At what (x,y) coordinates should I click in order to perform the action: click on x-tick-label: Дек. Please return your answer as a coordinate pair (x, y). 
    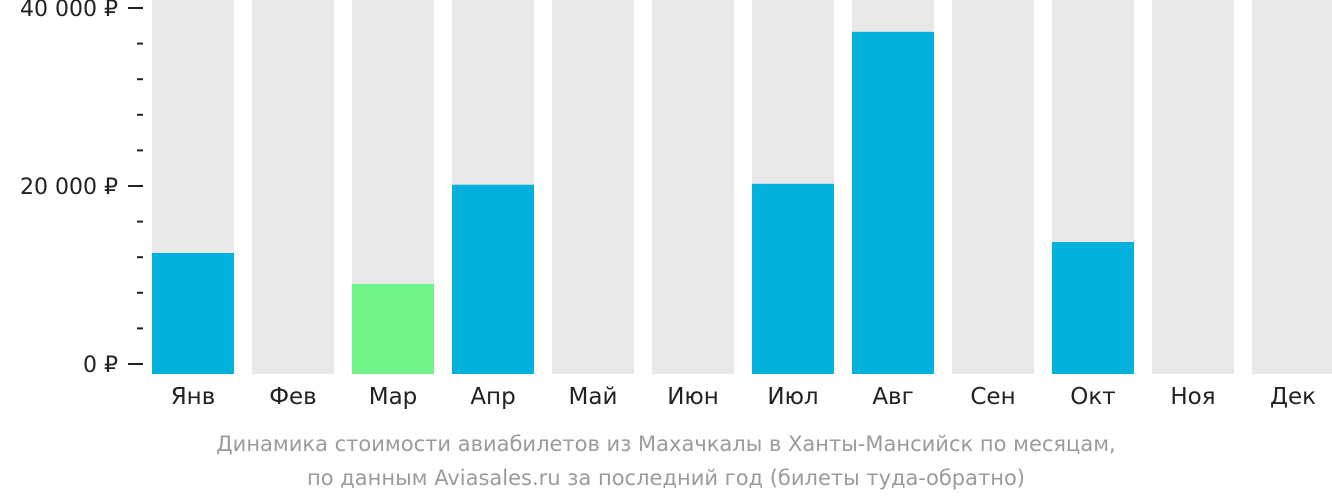
    Looking at the image, I should click on (1293, 397).